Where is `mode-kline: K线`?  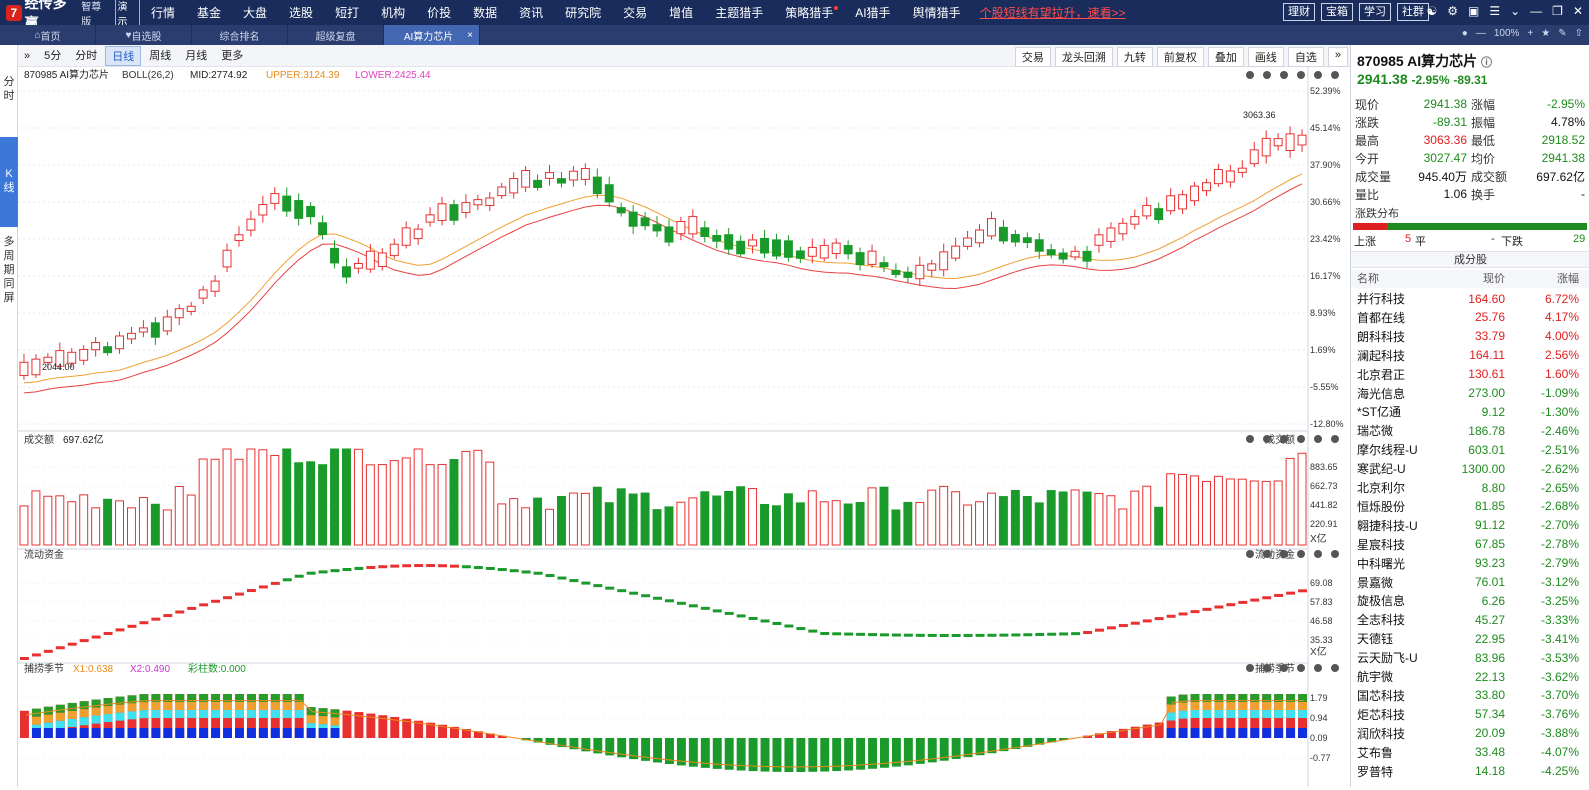 mode-kline: K线 is located at coordinates (9, 182).